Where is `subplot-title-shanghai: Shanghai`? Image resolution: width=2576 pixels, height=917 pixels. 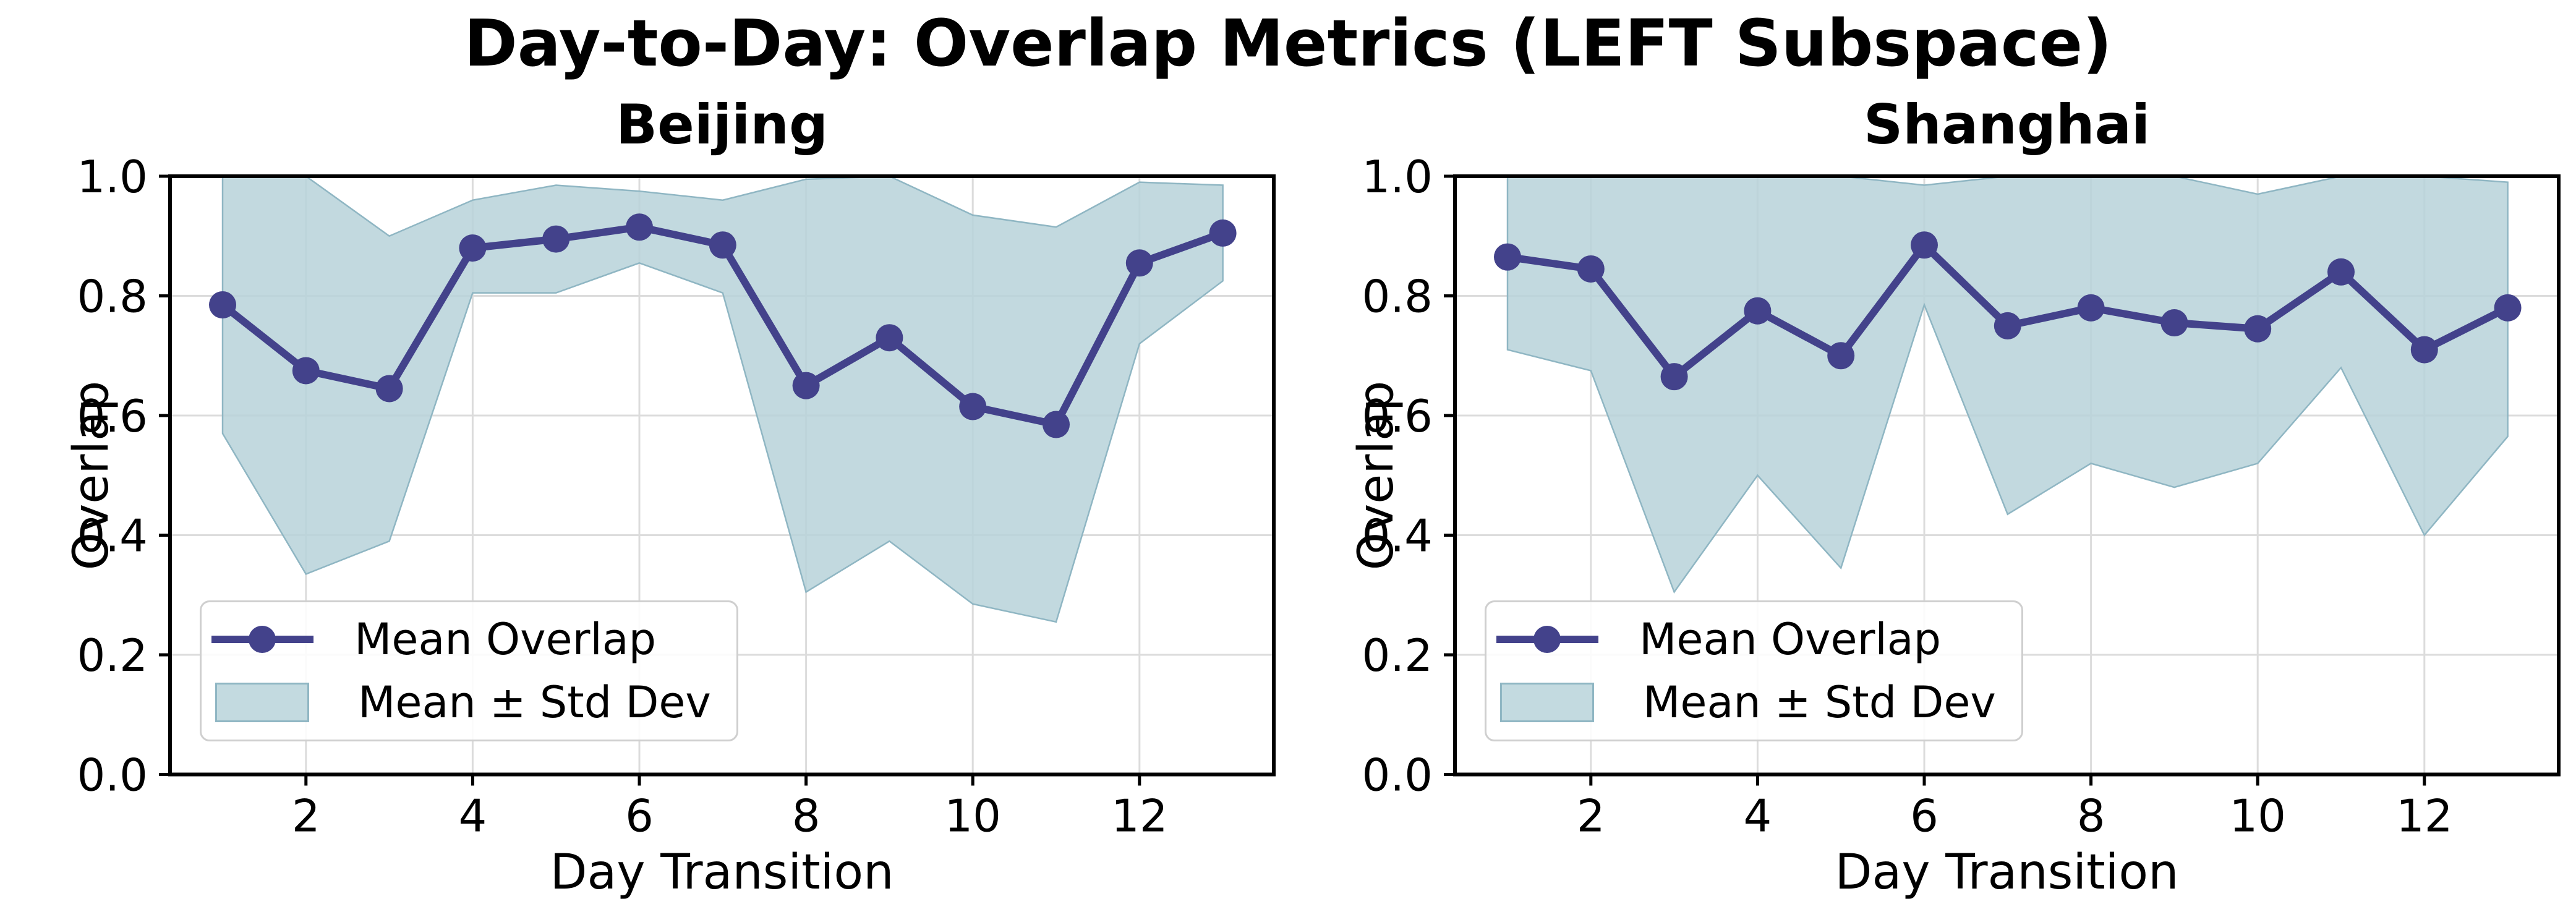 subplot-title-shanghai: Shanghai is located at coordinates (2007, 124).